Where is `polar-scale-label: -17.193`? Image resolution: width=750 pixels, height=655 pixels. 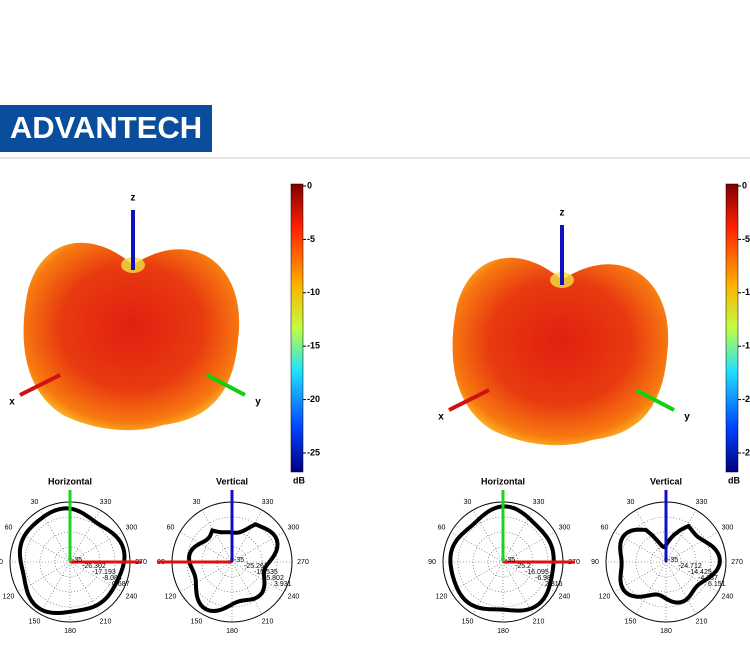
polar-scale-label: -17.193 is located at coordinates (104, 572).